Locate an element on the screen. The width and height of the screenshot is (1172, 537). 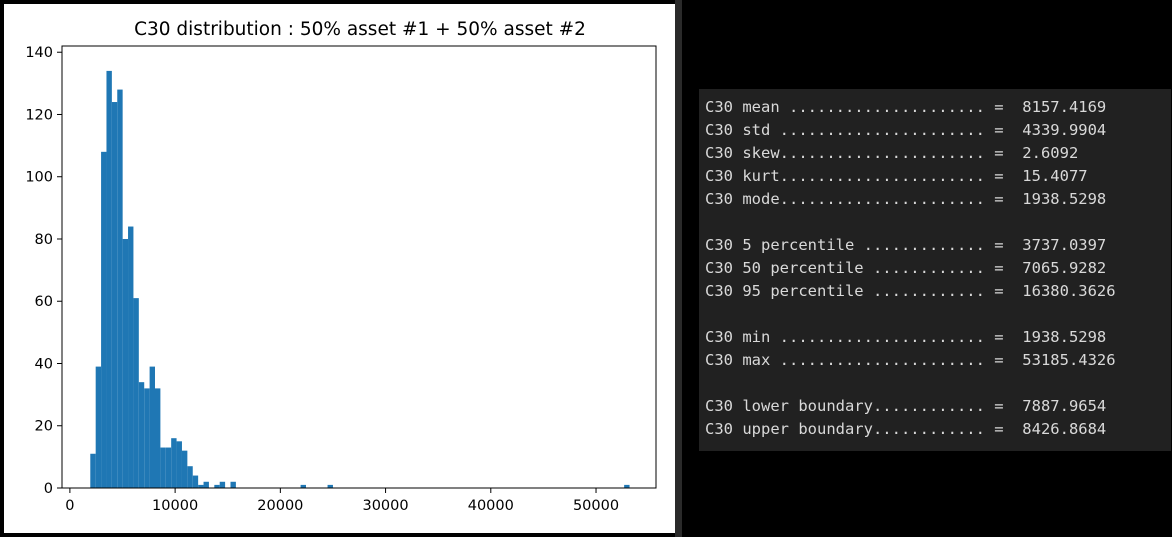
y-axis: 0 20 40 60 80 100 120 140 is located at coordinates (43, 271).